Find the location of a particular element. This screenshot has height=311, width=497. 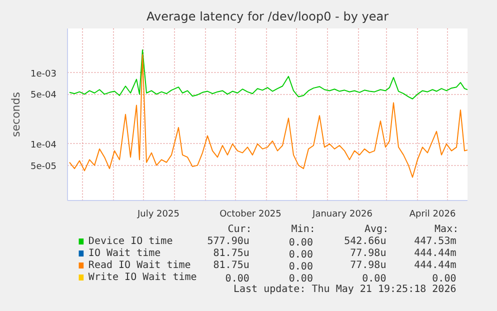

x-tick-label: January 2026 is located at coordinates (342, 215).